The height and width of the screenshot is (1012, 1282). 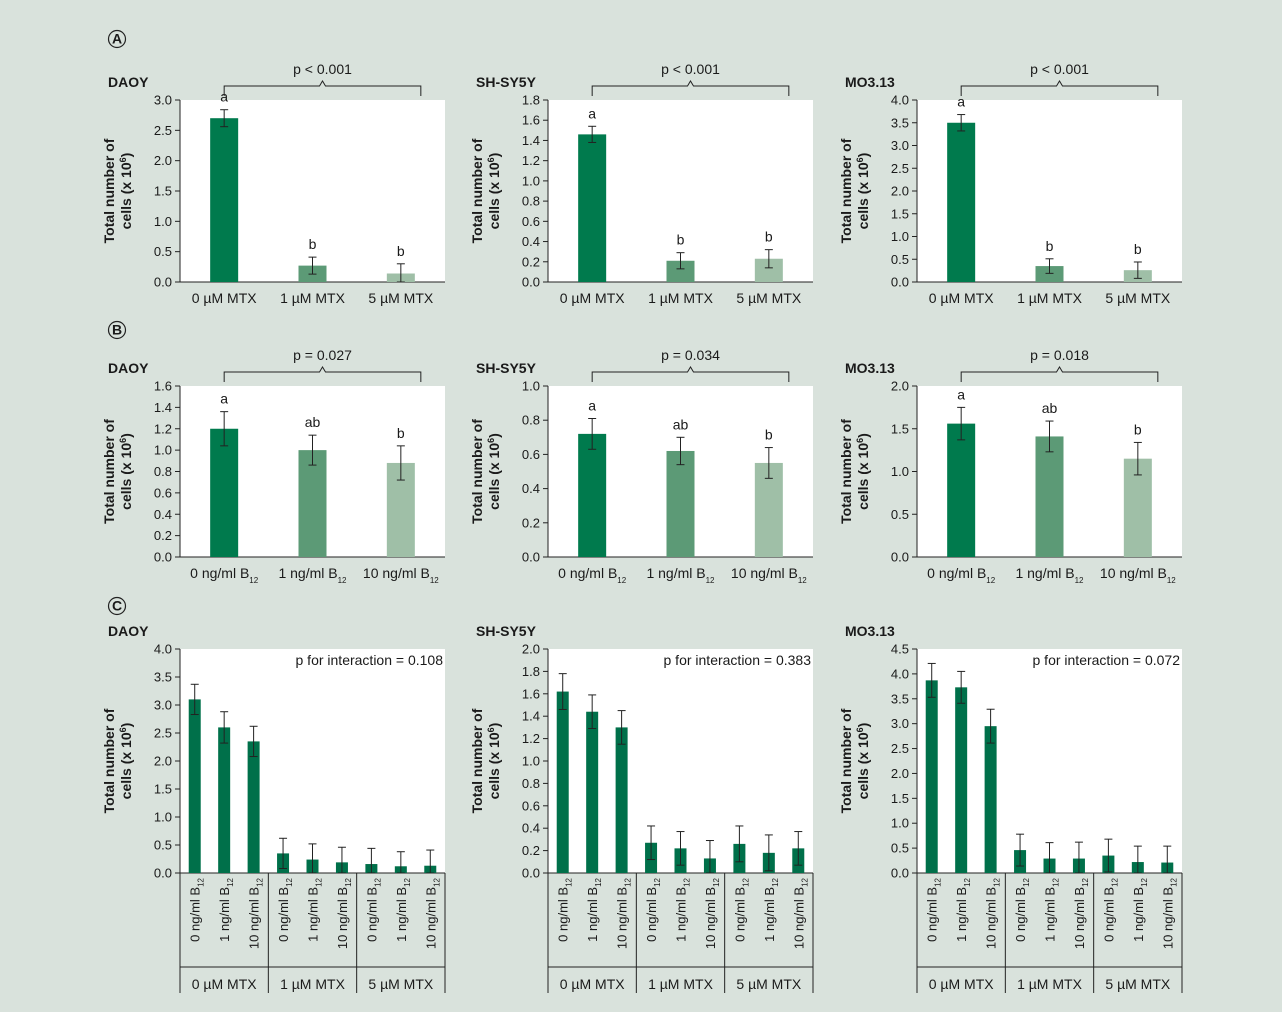 What do you see at coordinates (225, 984) in the screenshot?
I see `group-label: 0 µM MTX` at bounding box center [225, 984].